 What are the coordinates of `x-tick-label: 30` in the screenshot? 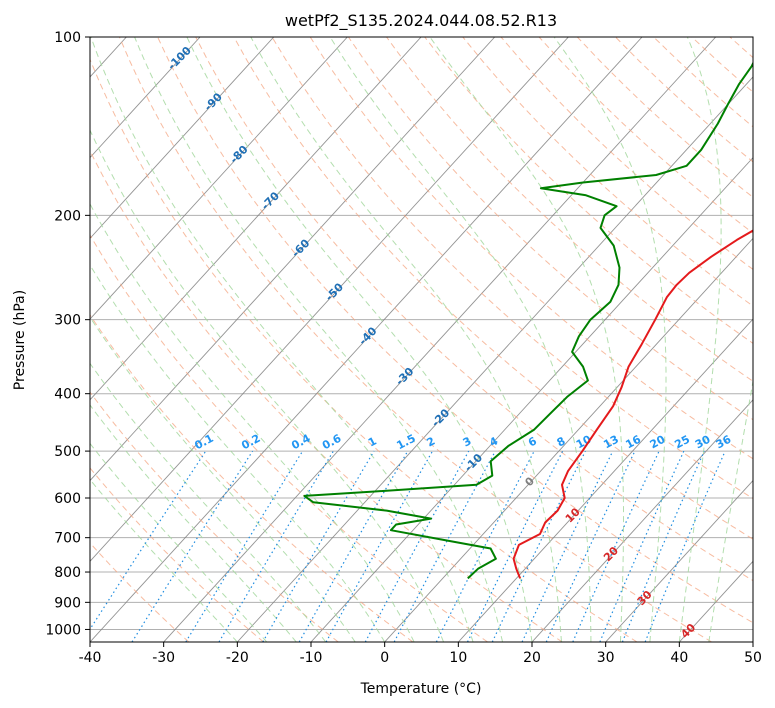 It's located at (606, 658).